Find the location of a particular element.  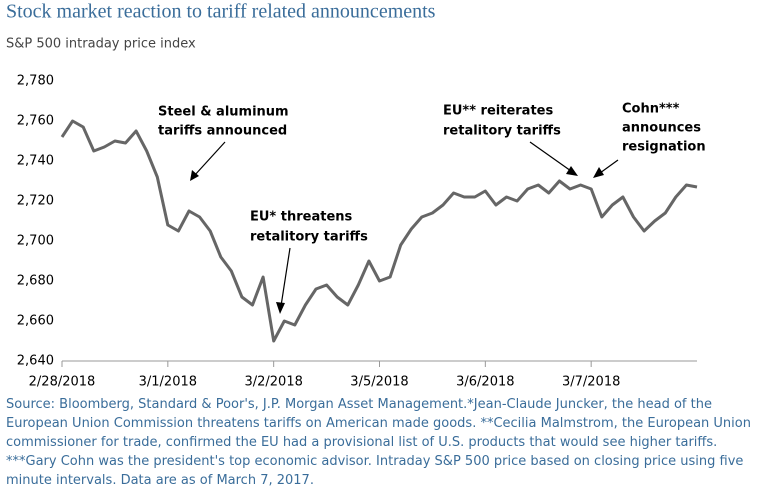

x-tick-label: 2/28/2018 is located at coordinates (62, 382).